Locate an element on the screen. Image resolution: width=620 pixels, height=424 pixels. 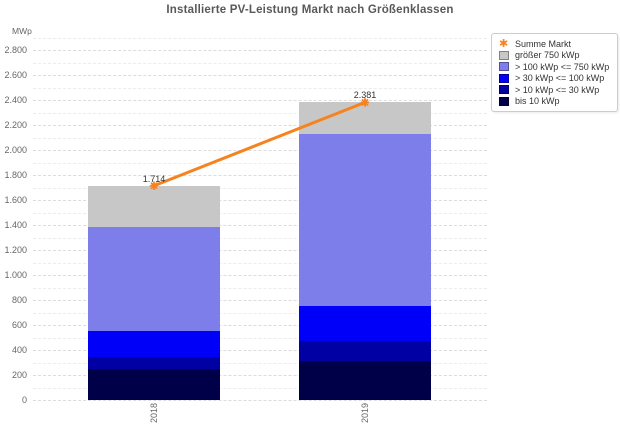
y-axis-tick-label: 800 is located at coordinates (19, 300).